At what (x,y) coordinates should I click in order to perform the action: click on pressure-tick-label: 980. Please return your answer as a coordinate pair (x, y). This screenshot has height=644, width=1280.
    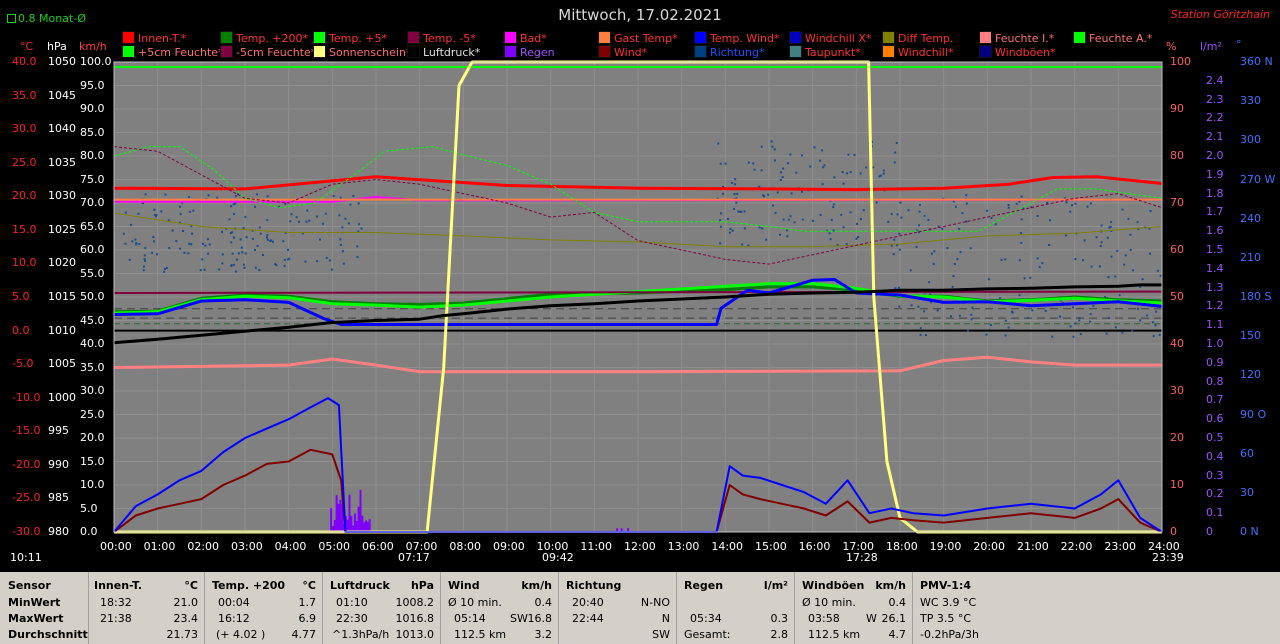
    Looking at the image, I should click on (58, 531).